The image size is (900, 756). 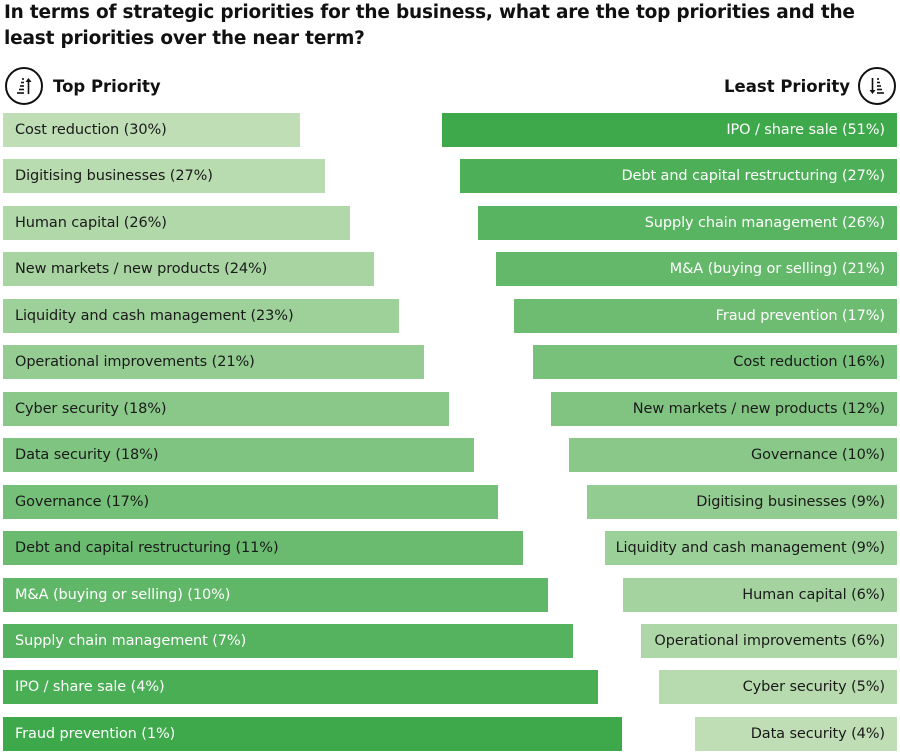 I want to click on top-priority-bar: Human capital (26%), so click(x=176, y=222).